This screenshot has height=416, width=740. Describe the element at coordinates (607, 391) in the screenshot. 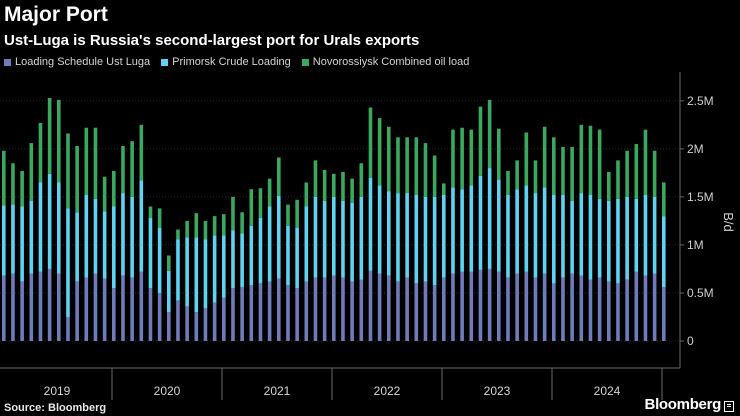

I see `x-tick-label: 2024` at that location.